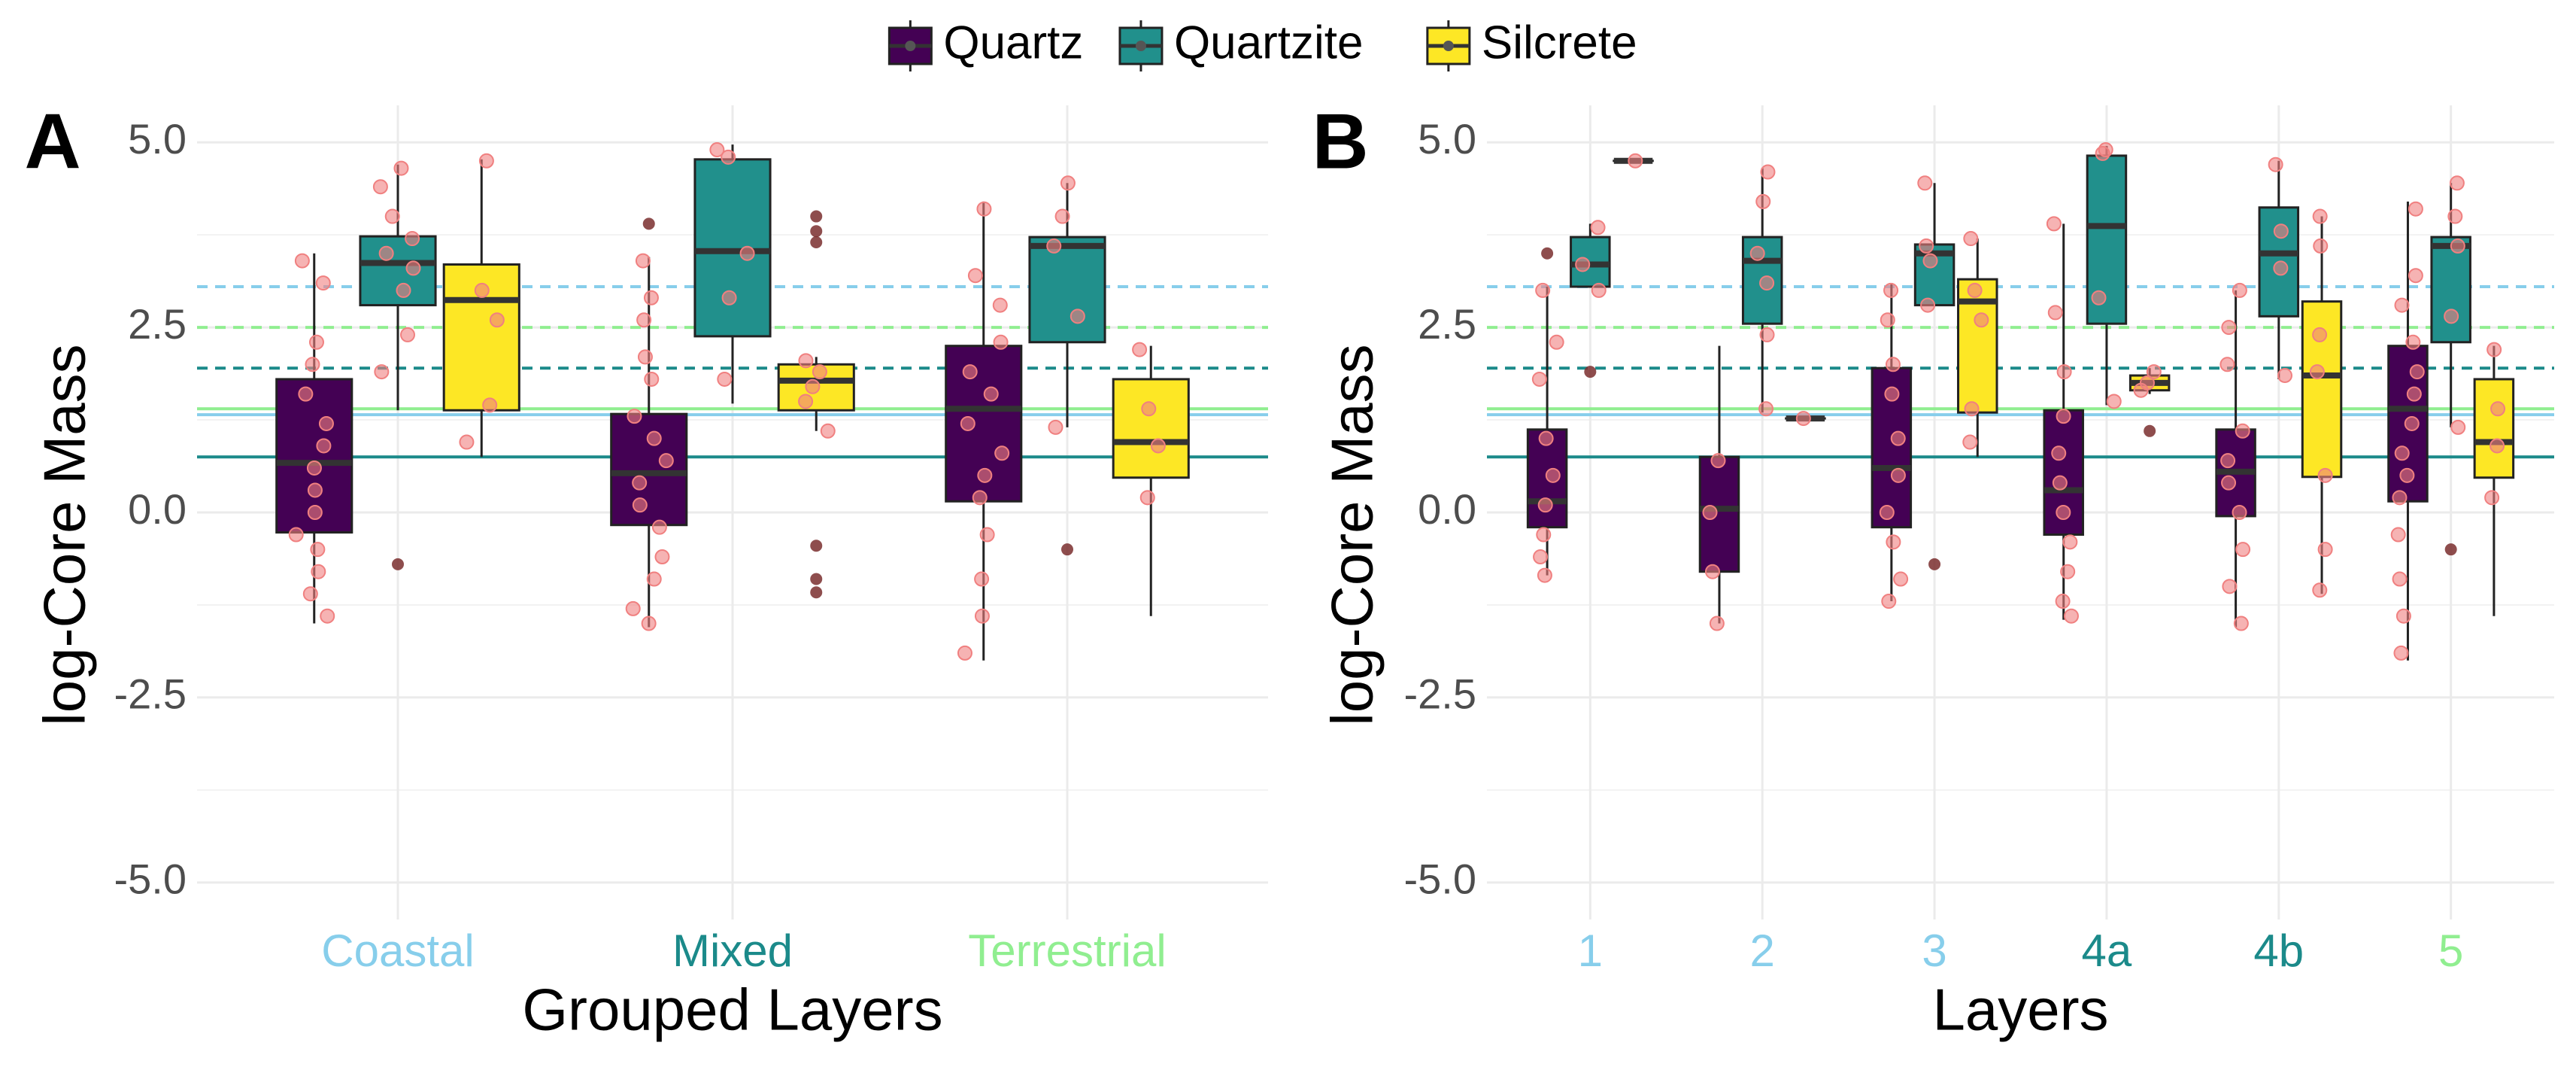 The height and width of the screenshot is (1070, 2576). I want to click on panel-label: B, so click(1340, 141).